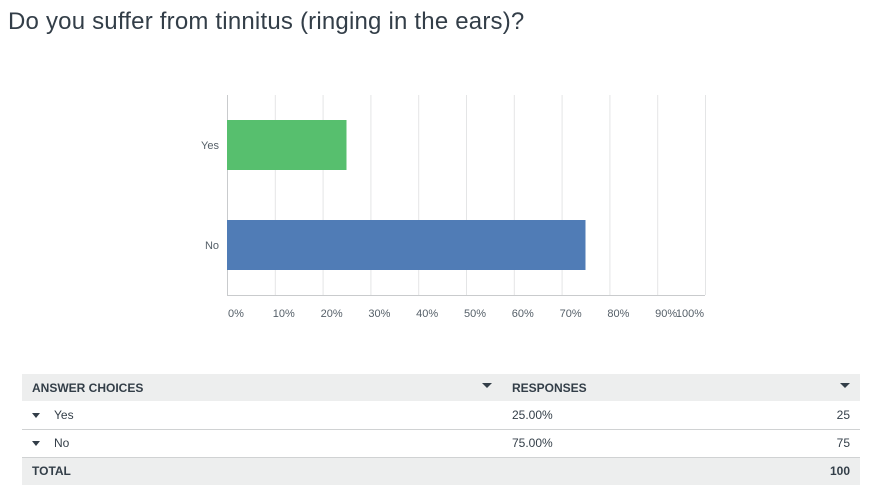  I want to click on table-row: No 75.00% 75, so click(441, 443).